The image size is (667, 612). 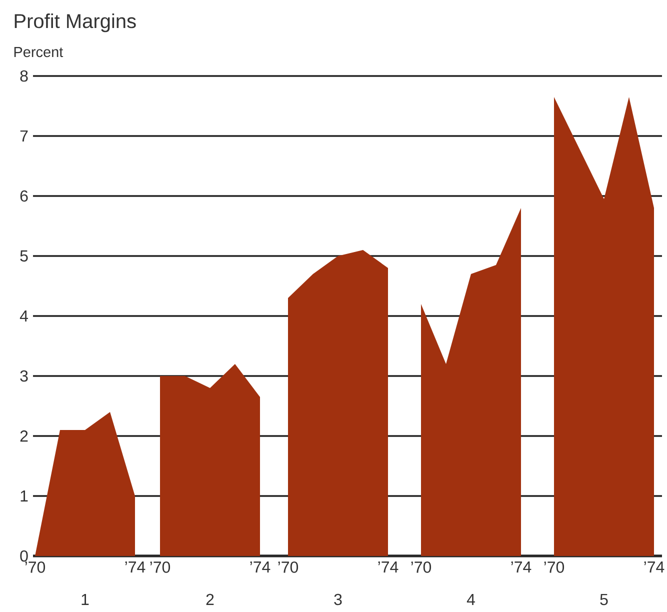 What do you see at coordinates (24, 556) in the screenshot?
I see `y-tick-label: 0` at bounding box center [24, 556].